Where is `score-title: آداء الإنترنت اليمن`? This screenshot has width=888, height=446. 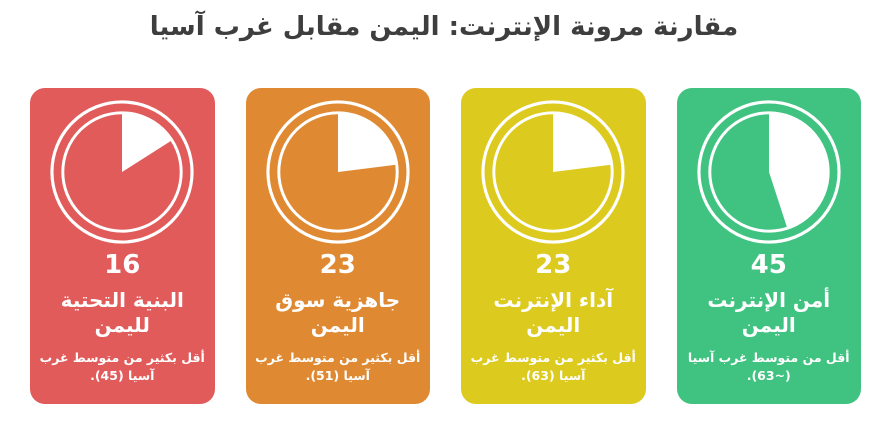
score-title: آداء الإنترنت اليمن is located at coordinates (553, 312).